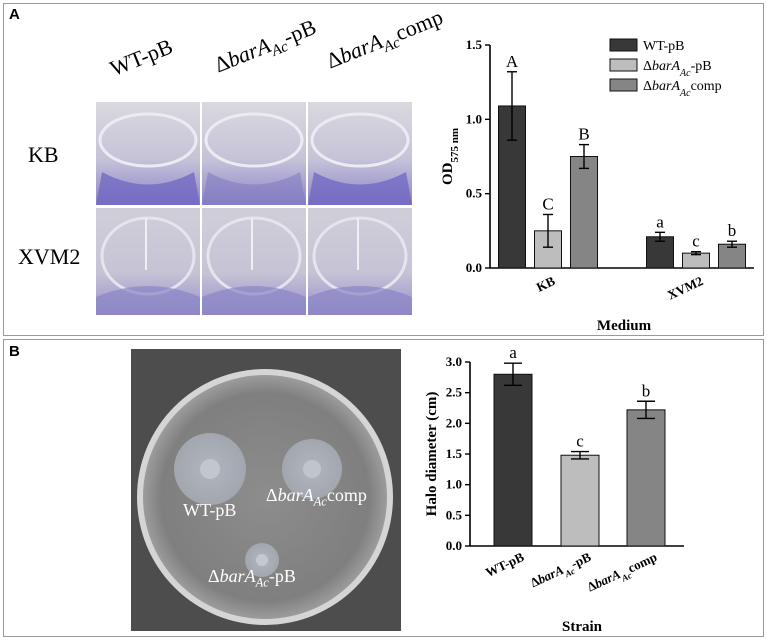 This screenshot has width=767, height=640. Describe the element at coordinates (682, 89) in the screenshot. I see `legend-label: ΔbarAAccomp` at that location.